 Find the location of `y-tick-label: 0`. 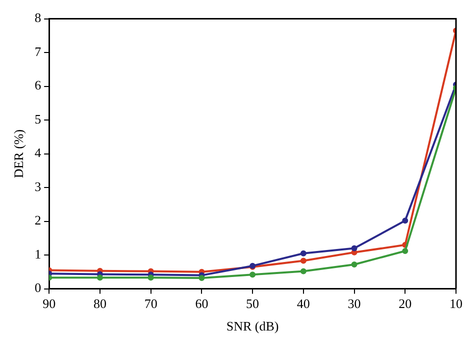

y-tick-label: 0 is located at coordinates (38, 288).